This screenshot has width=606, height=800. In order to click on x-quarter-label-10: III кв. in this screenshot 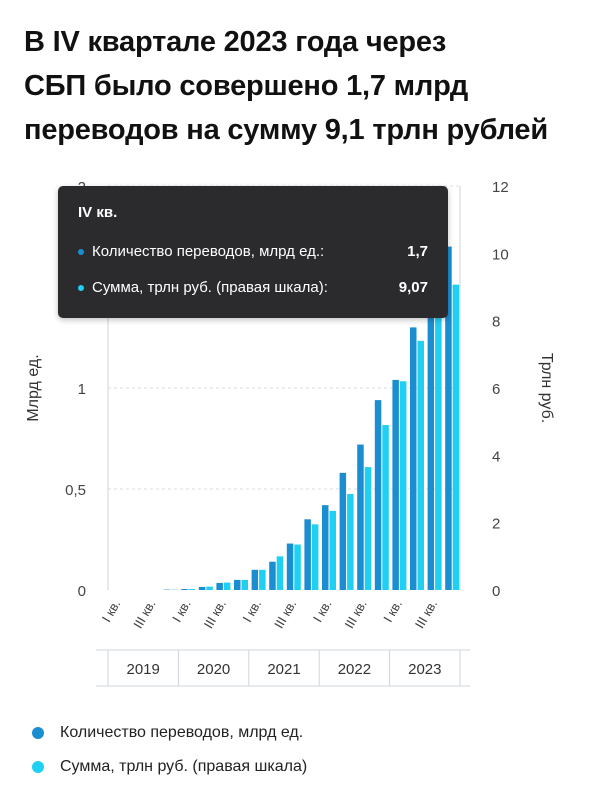, I will do `click(285, 614)`.